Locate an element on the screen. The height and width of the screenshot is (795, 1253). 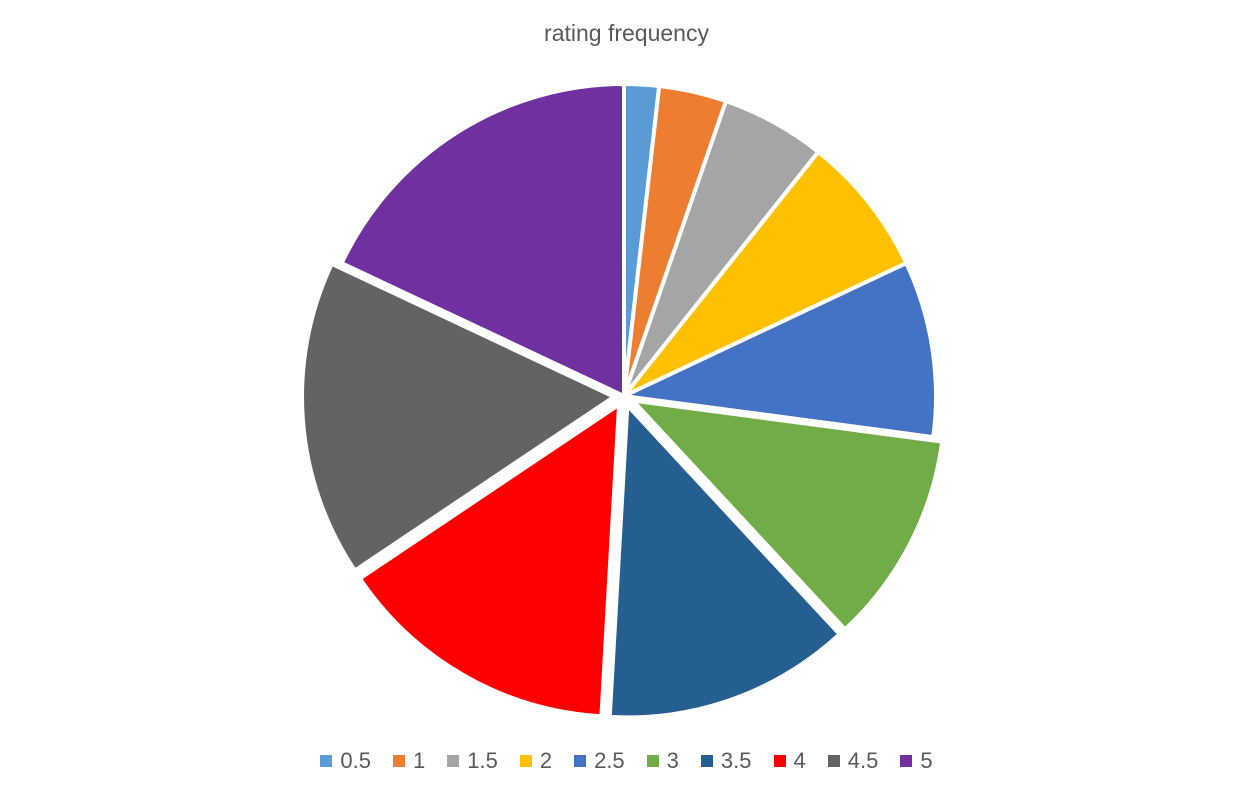
legend-item-1.5: 1.5 is located at coordinates (472, 761).